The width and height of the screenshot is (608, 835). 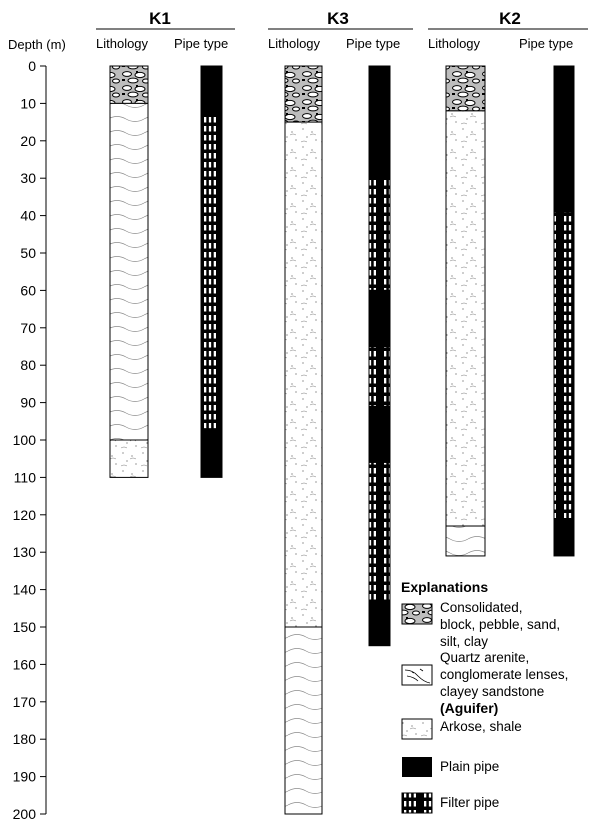 What do you see at coordinates (25, 627) in the screenshot?
I see `depth-tick-label: 150` at bounding box center [25, 627].